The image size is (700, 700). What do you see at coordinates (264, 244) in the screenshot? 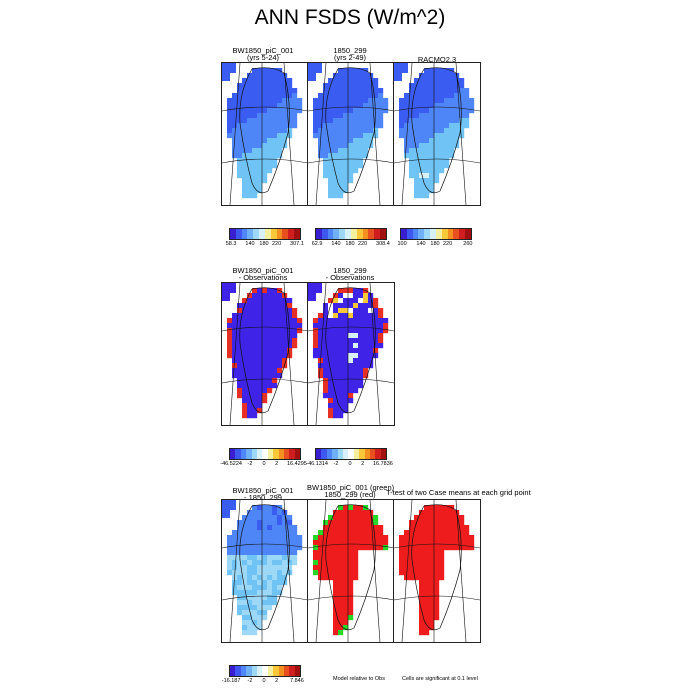
I see `colorbar-tick-label: 180` at bounding box center [264, 244].